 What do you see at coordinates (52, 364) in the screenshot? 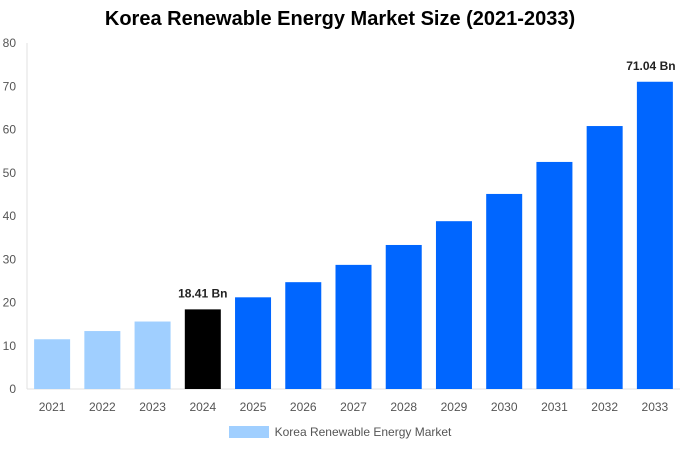
I see `bar-2021` at bounding box center [52, 364].